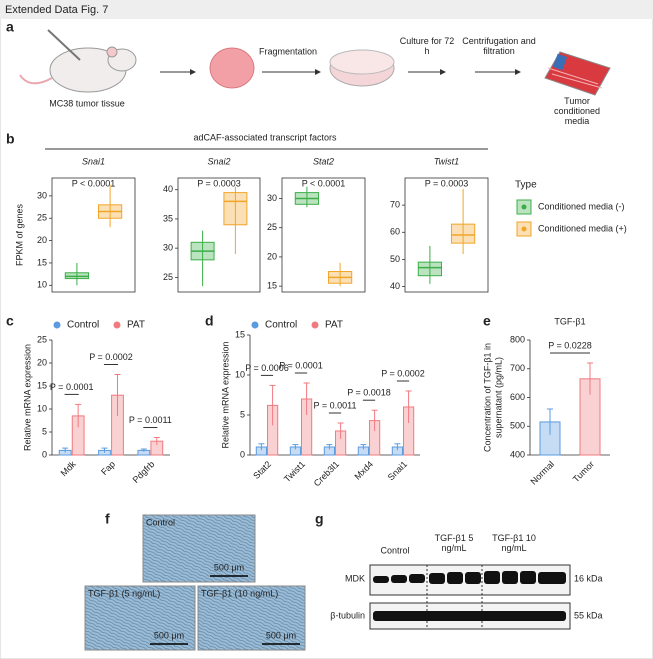 This screenshot has width=653, height=659. Describe the element at coordinates (72, 387) in the screenshot. I see `p-value: P = 0.0001` at that location.